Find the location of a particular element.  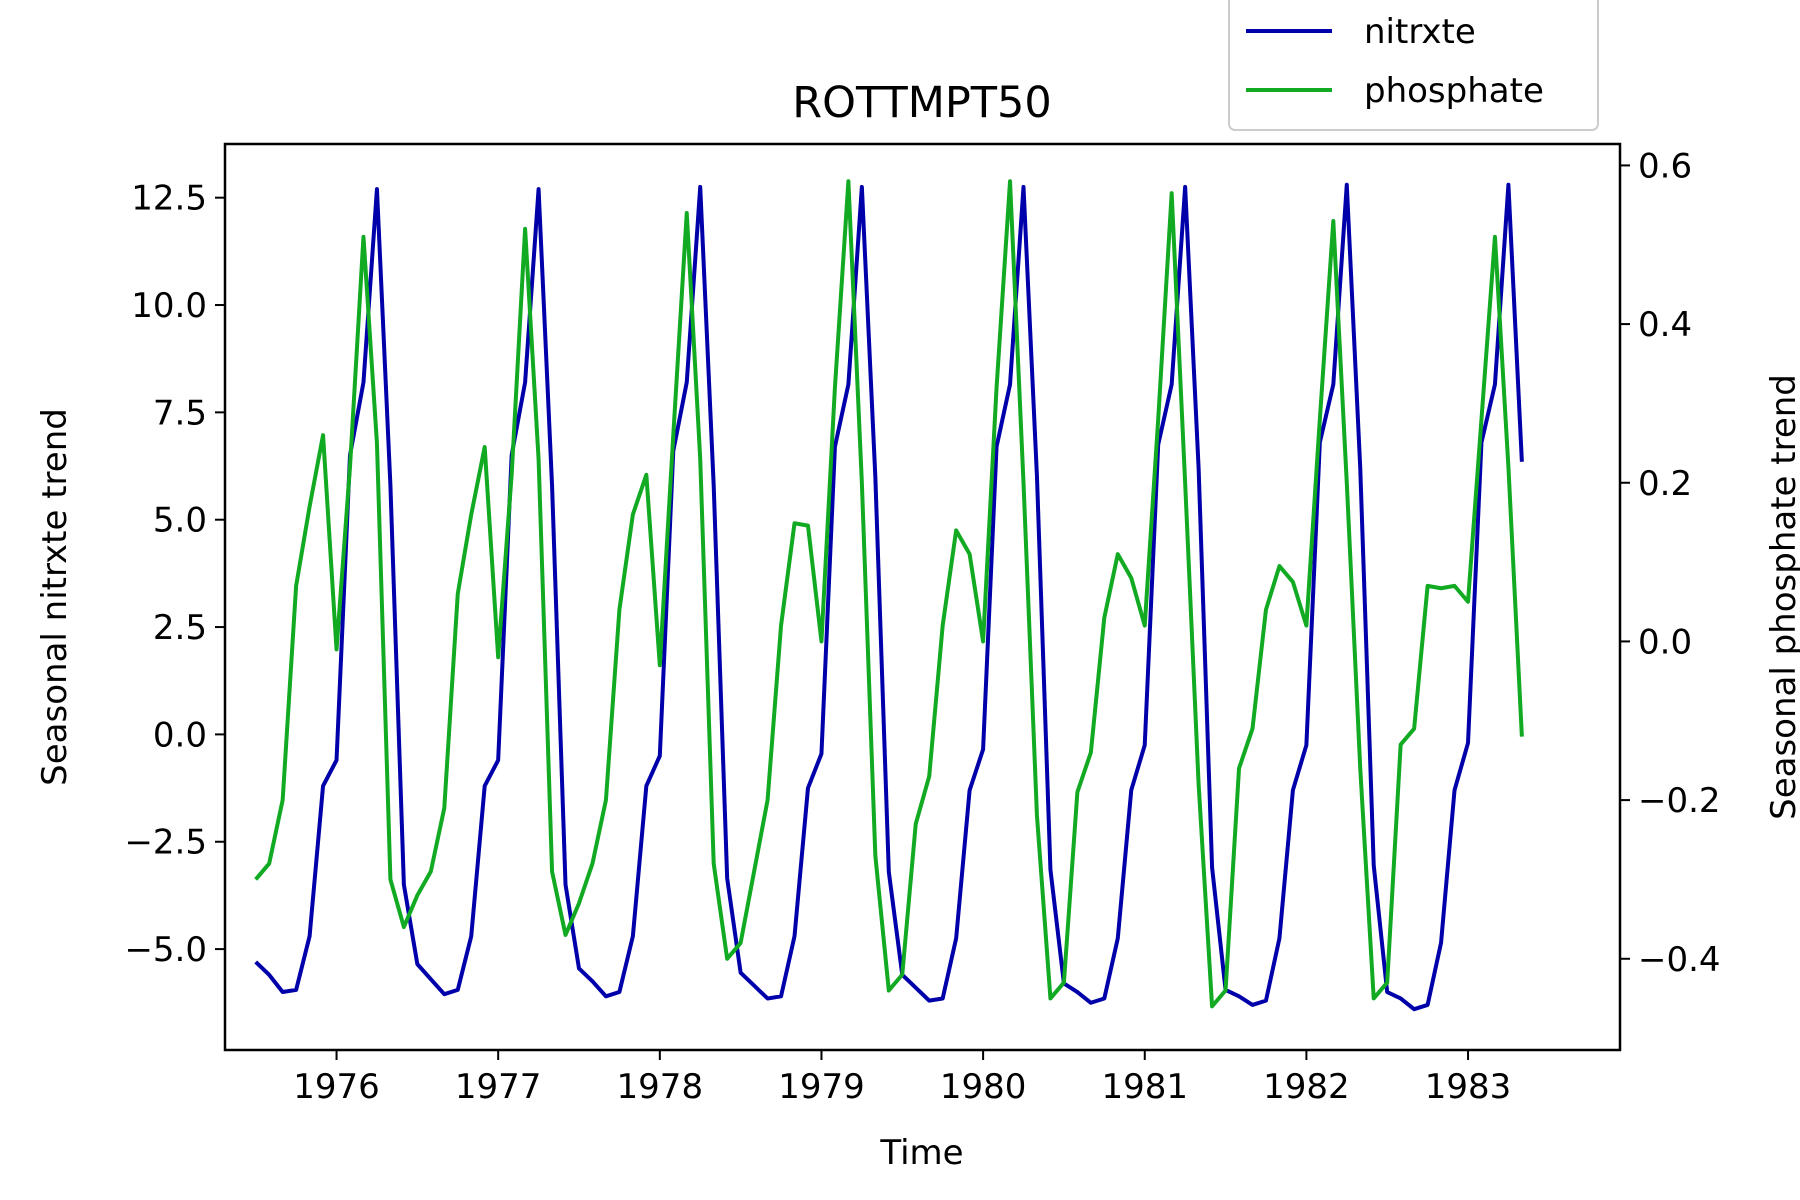

x-tick-label-1979: 1979 is located at coordinates (821, 1087).